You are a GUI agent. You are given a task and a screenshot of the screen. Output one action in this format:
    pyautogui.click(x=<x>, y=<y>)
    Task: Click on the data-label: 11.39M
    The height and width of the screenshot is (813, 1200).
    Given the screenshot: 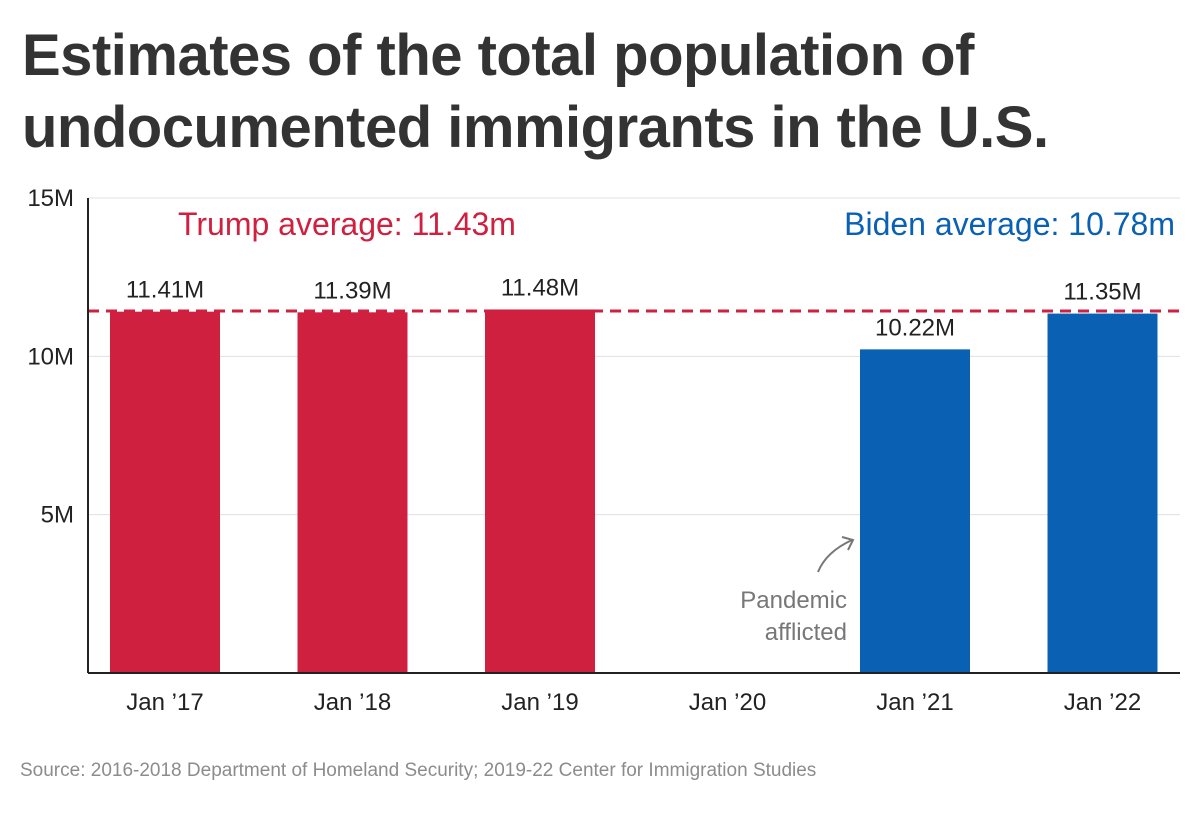 What is the action you would take?
    pyautogui.click(x=352, y=290)
    